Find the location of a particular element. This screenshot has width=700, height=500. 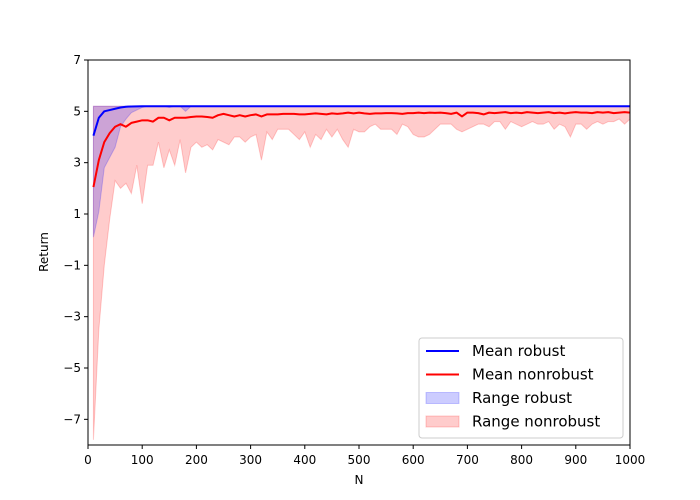

y-tick-label: 5 is located at coordinates (77, 111).